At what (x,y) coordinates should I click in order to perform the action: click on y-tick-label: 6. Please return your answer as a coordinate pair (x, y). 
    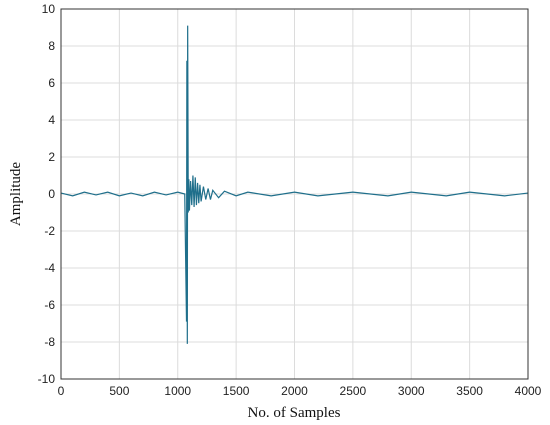
    Looking at the image, I should click on (51, 83).